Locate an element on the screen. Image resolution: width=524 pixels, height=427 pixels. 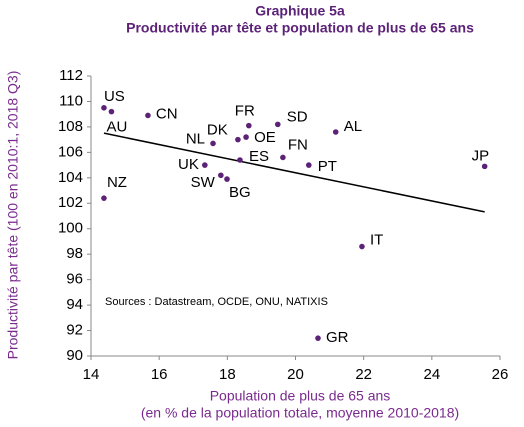
y-tick-label: 92 is located at coordinates (74, 330).